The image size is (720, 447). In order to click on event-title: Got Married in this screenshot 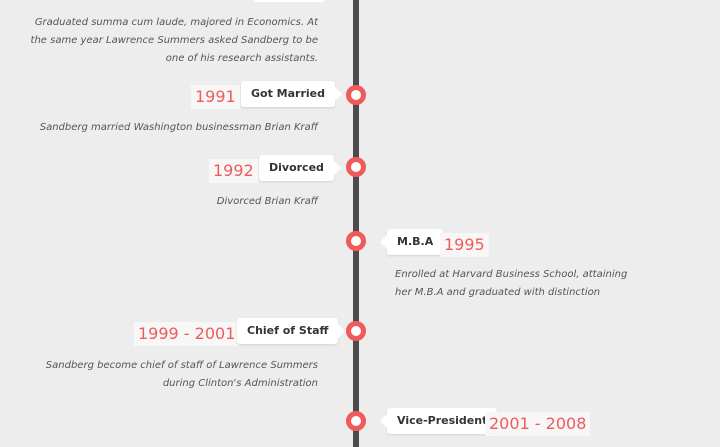, I will do `click(291, 94)`.